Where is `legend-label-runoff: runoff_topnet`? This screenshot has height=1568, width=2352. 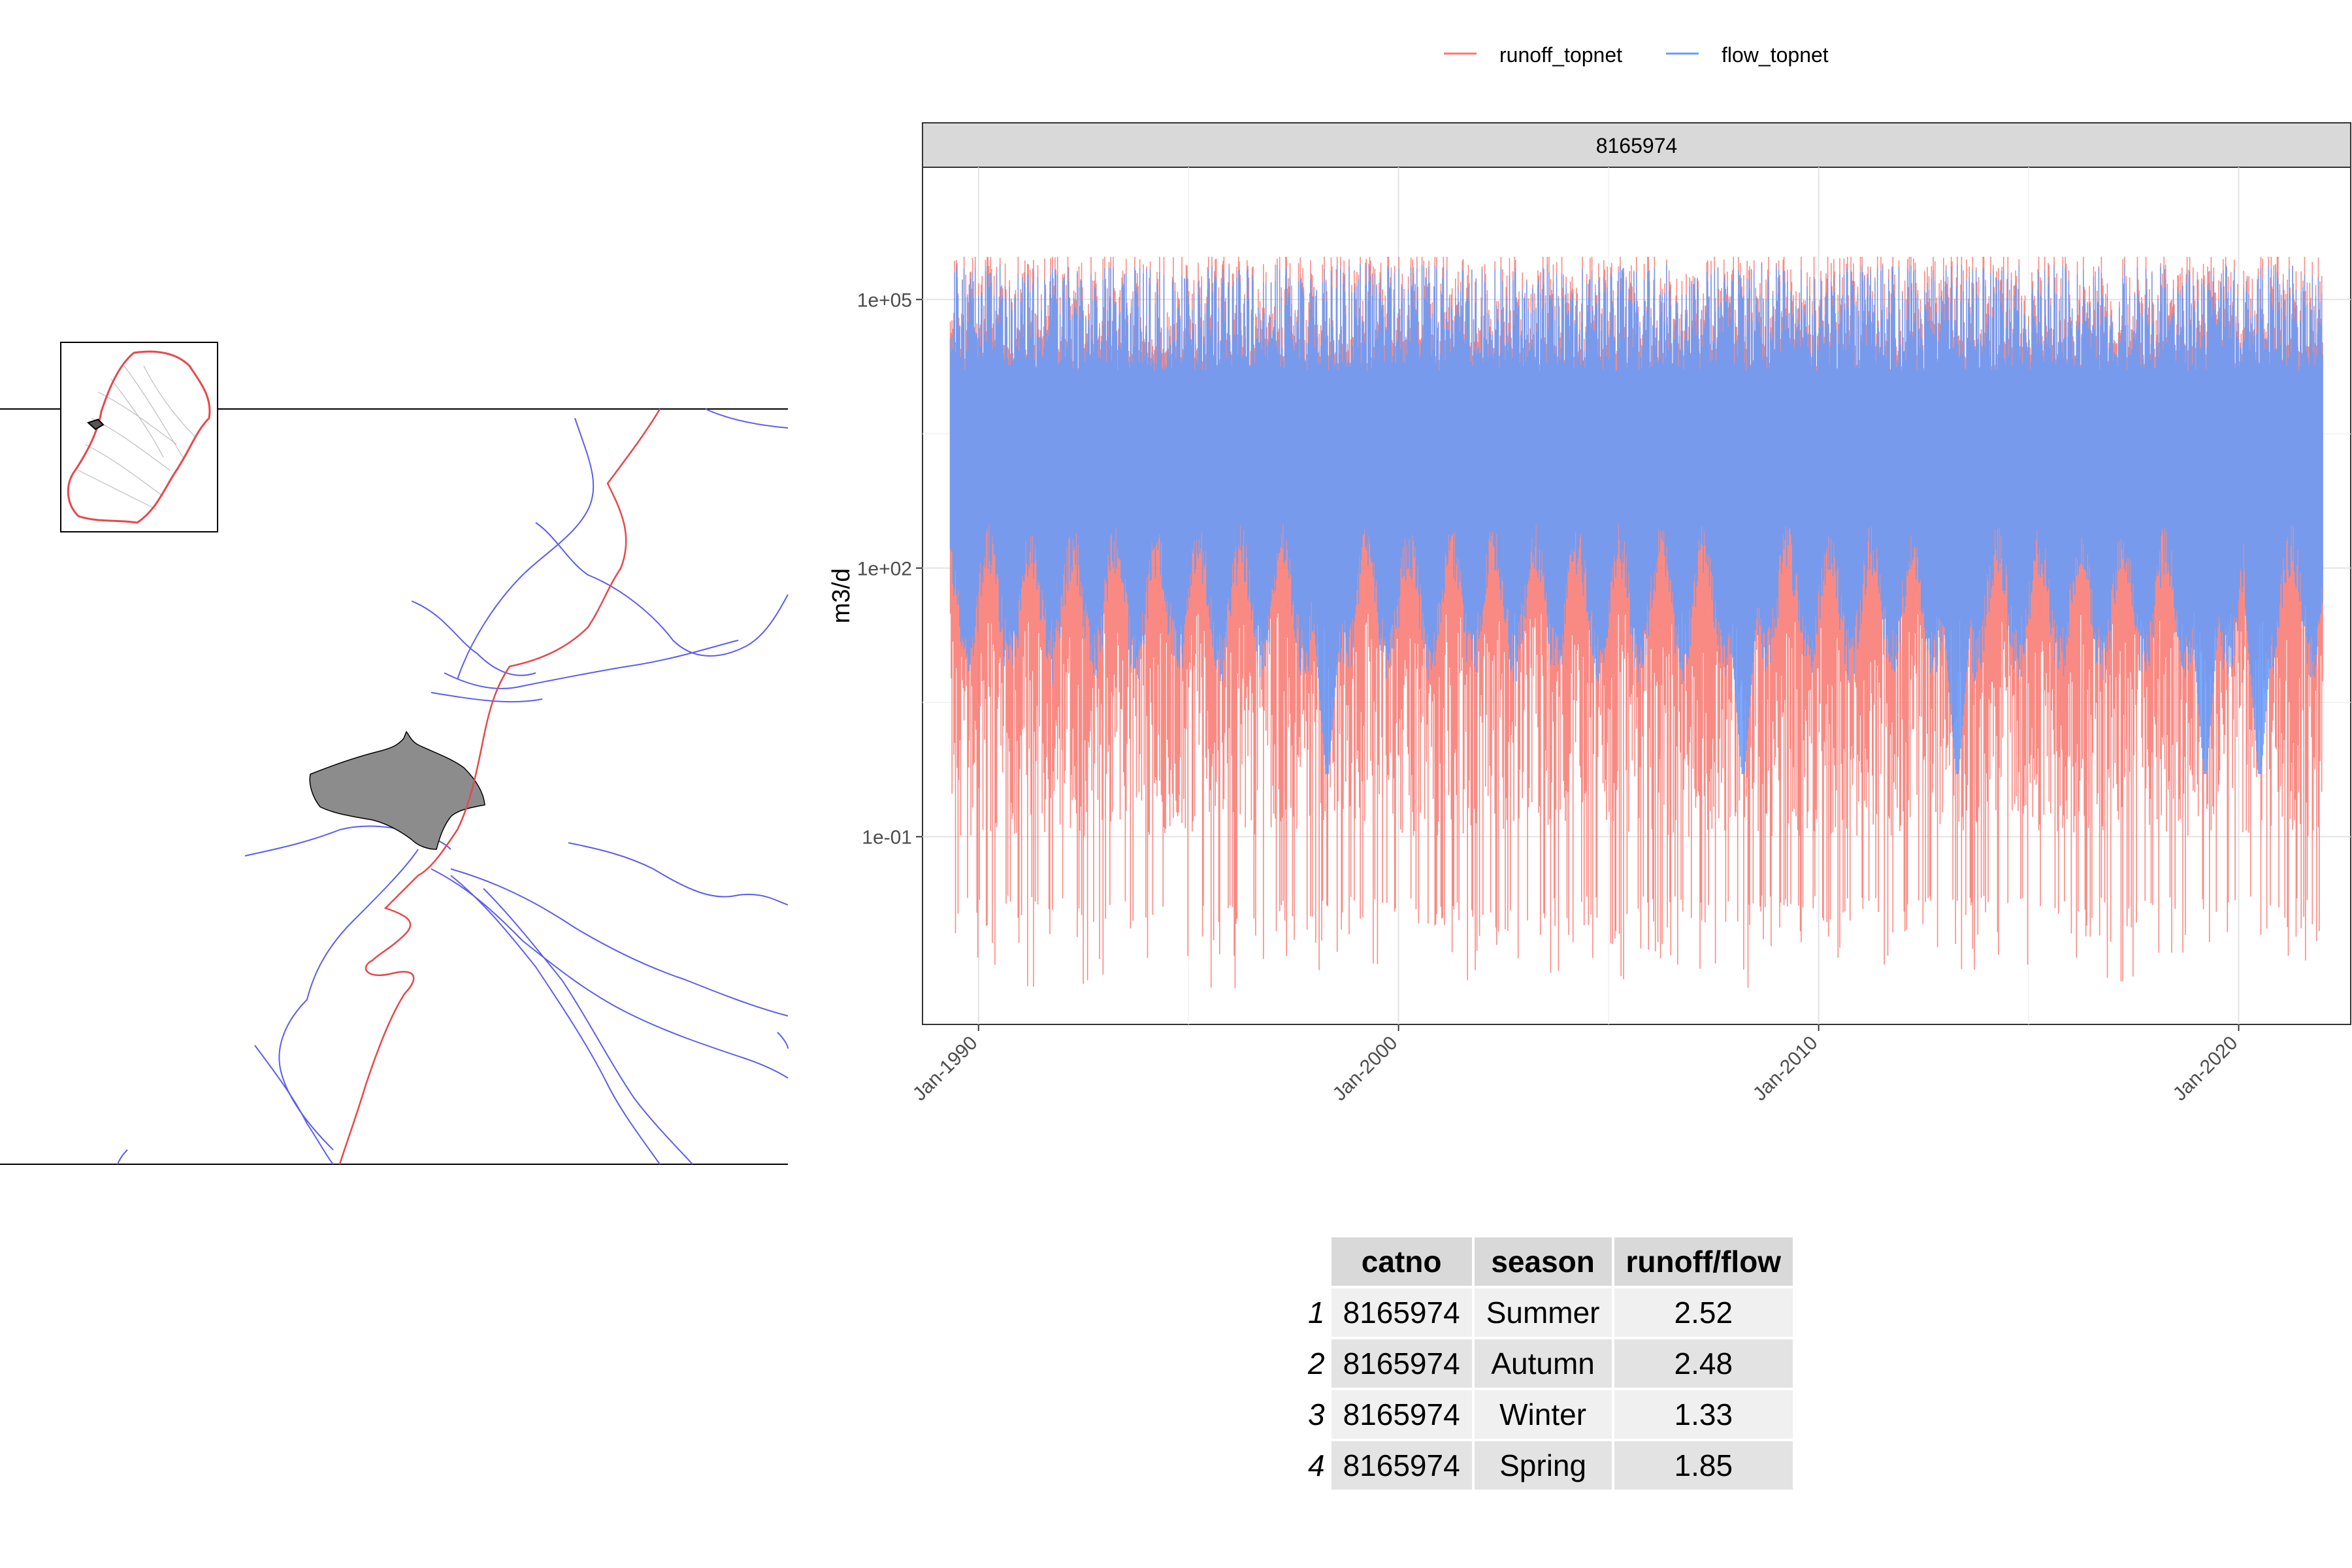
legend-label-runoff: runoff_topnet is located at coordinates (1560, 55).